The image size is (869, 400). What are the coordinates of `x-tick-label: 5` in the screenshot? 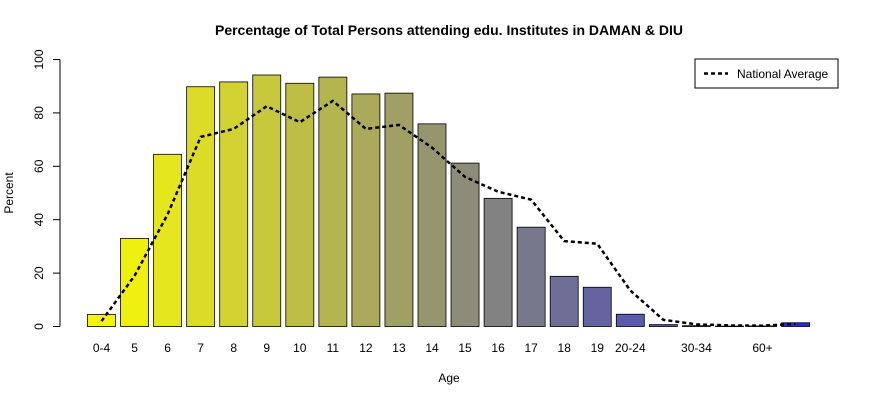 It's located at (134, 348).